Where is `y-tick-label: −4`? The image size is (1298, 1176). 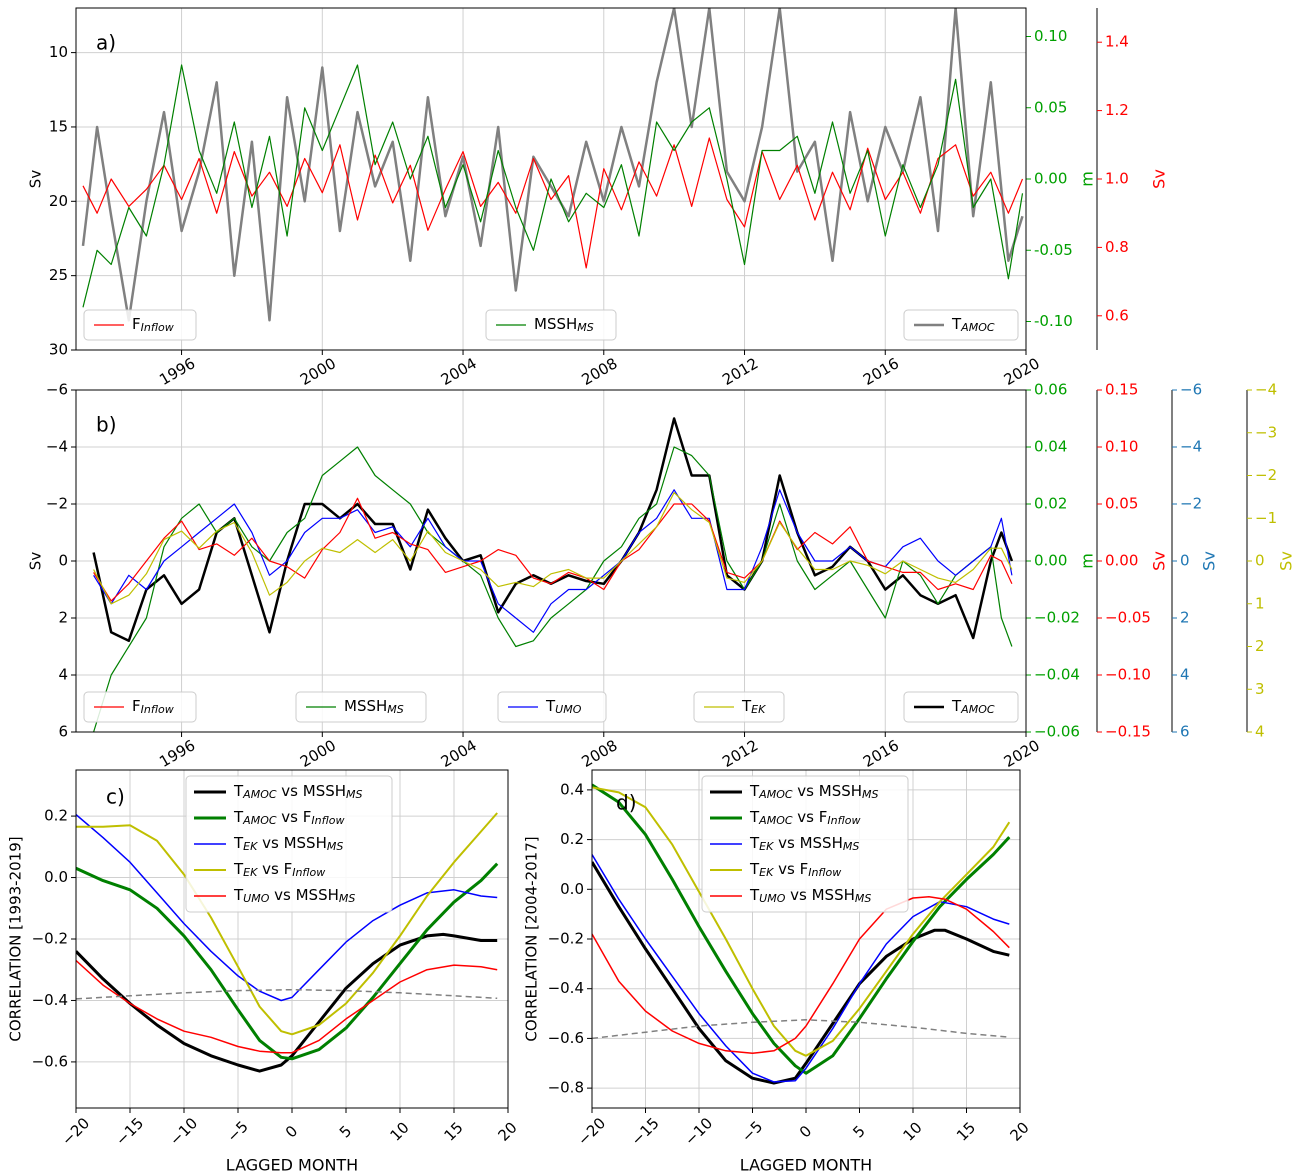
y-tick-label: −4 is located at coordinates (57, 447).